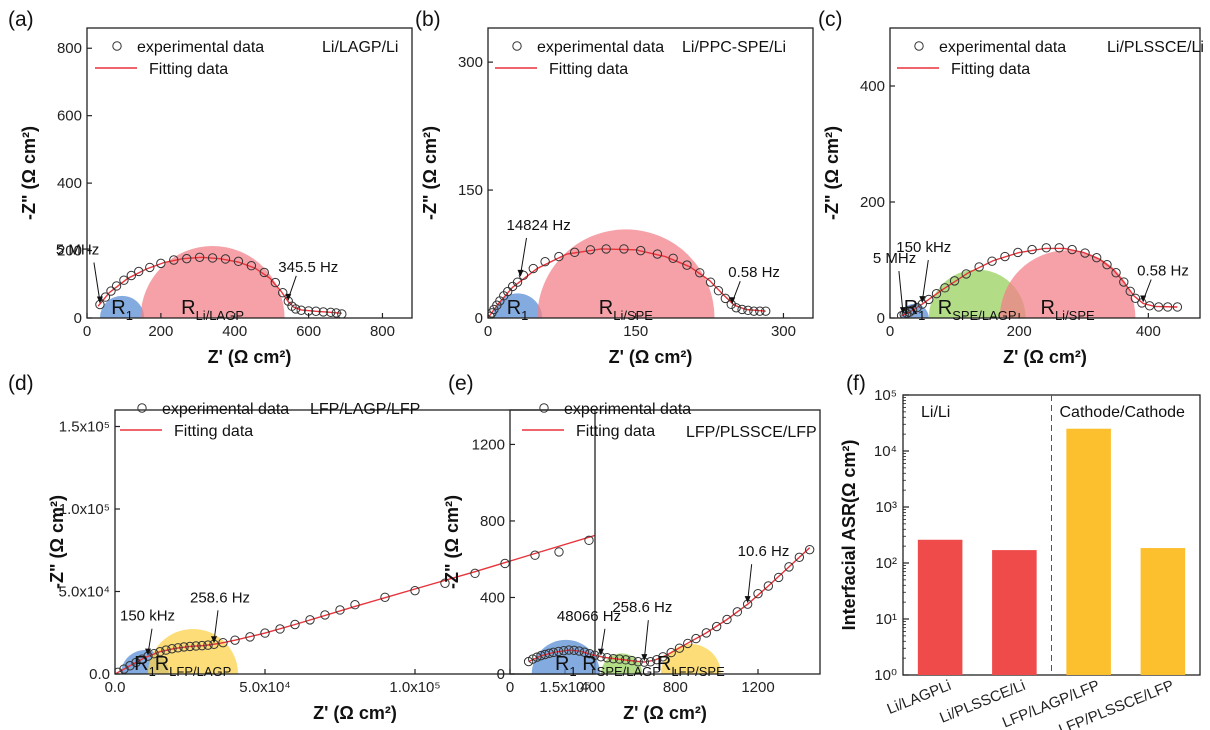 The height and width of the screenshot is (730, 1210). Describe the element at coordinates (308, 267) in the screenshot. I see `frequency-annotation: 345.5 Hz` at that location.